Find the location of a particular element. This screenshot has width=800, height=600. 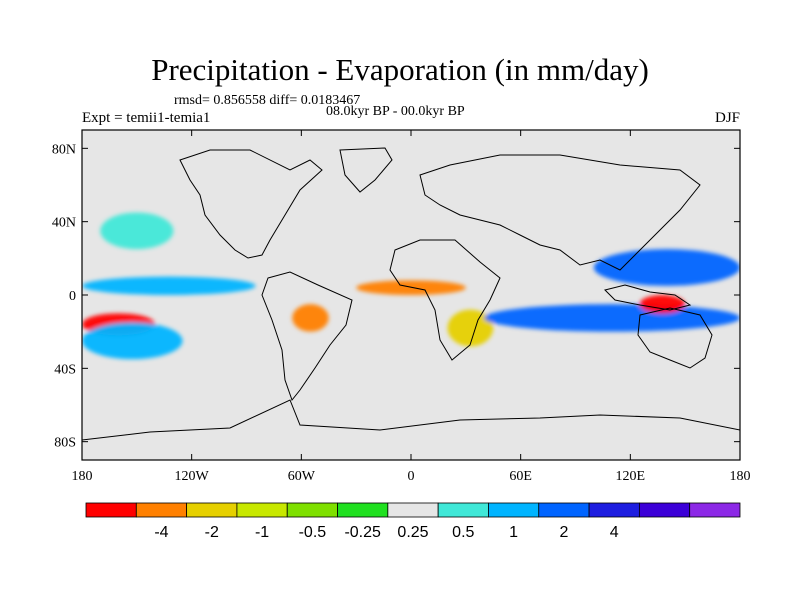

chart-period: 08.0kyr BP - 00.0kyr BP is located at coordinates (395, 111).